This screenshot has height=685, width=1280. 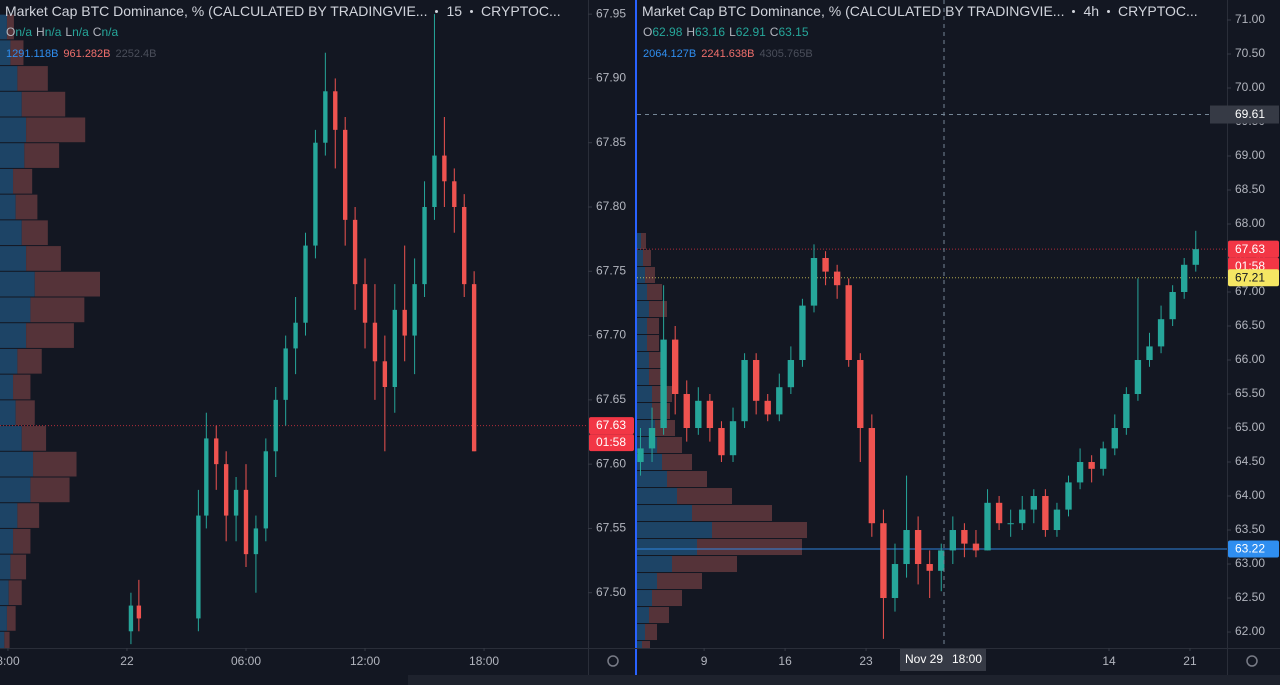 What do you see at coordinates (1250, 155) in the screenshot?
I see `y-tick-label: 69.00` at bounding box center [1250, 155].